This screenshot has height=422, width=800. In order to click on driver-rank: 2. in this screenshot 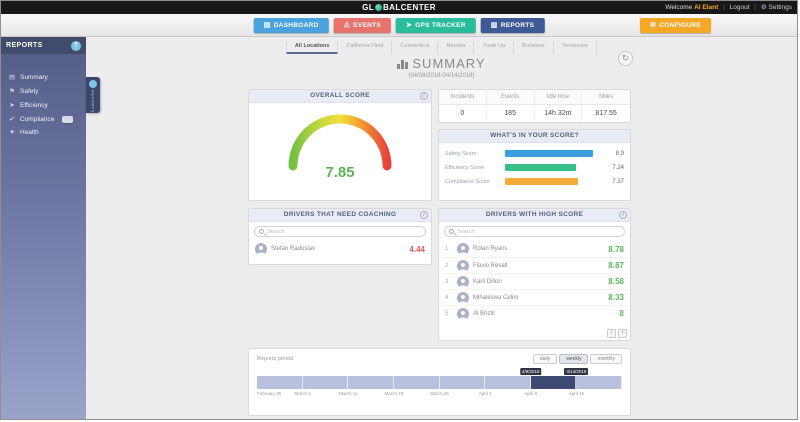, I will do `click(448, 265)`.